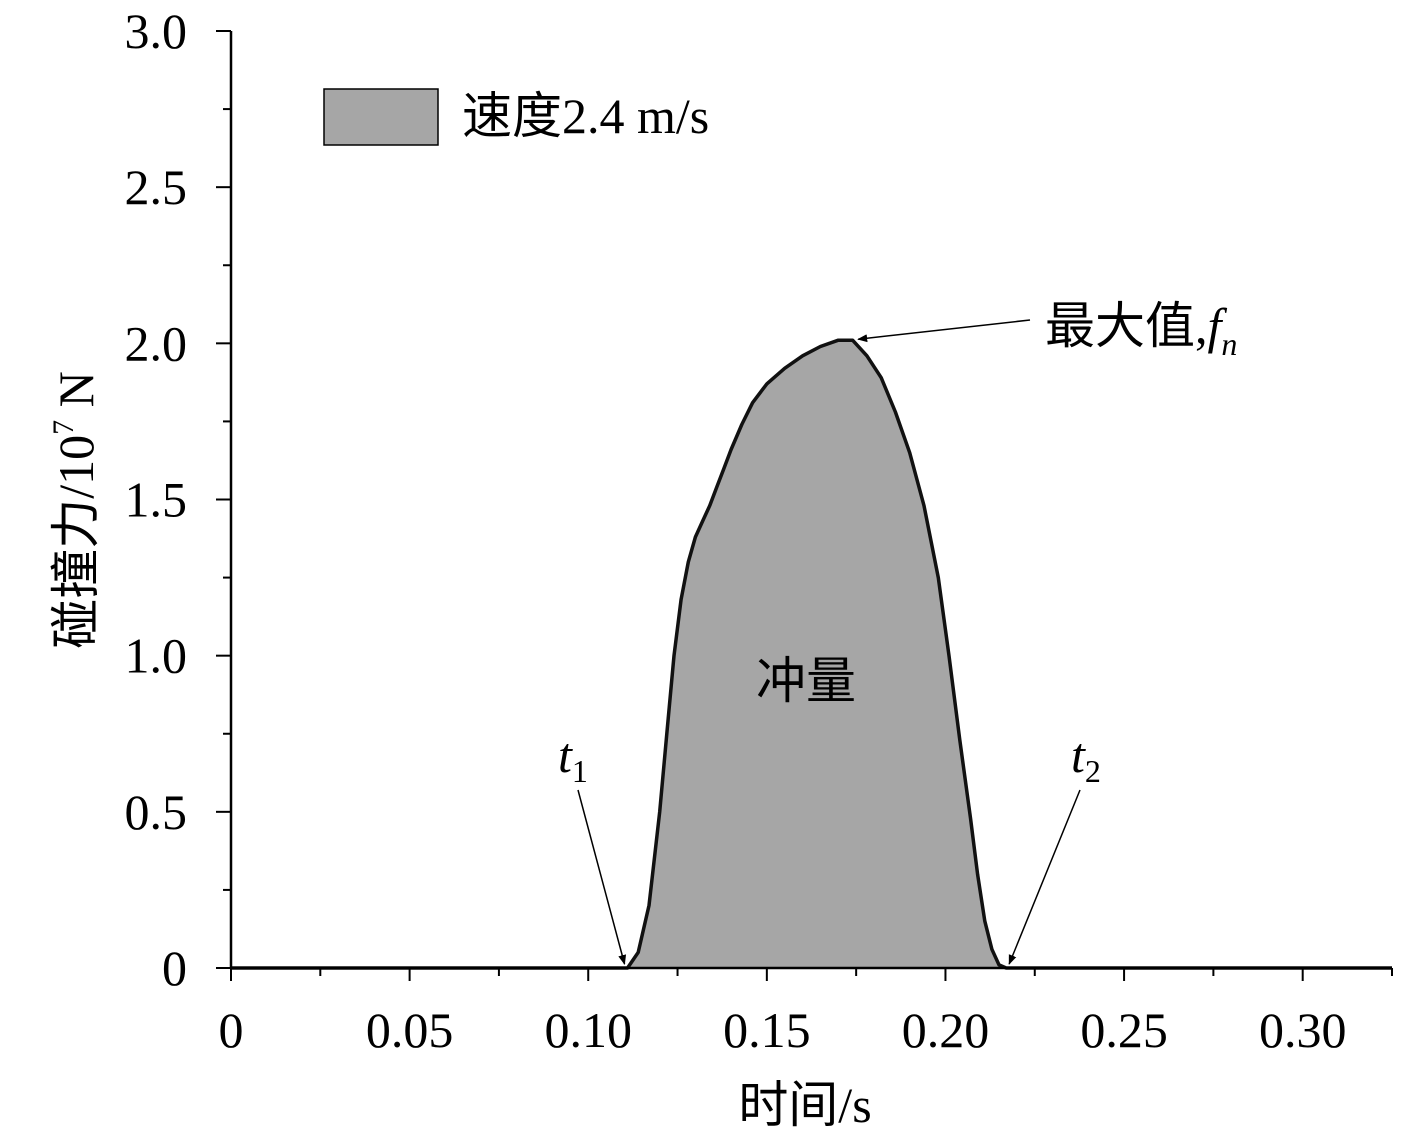 The height and width of the screenshot is (1143, 1417). Describe the element at coordinates (63, 427) in the screenshot. I see `y-axis-title-exponent: 7` at that location.